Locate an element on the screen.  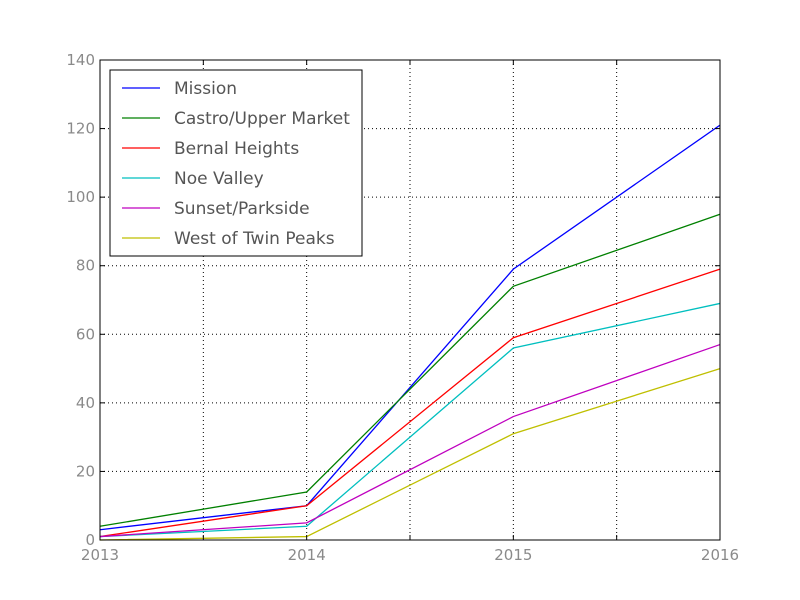
y-tick-label: 100 is located at coordinates (80, 197).